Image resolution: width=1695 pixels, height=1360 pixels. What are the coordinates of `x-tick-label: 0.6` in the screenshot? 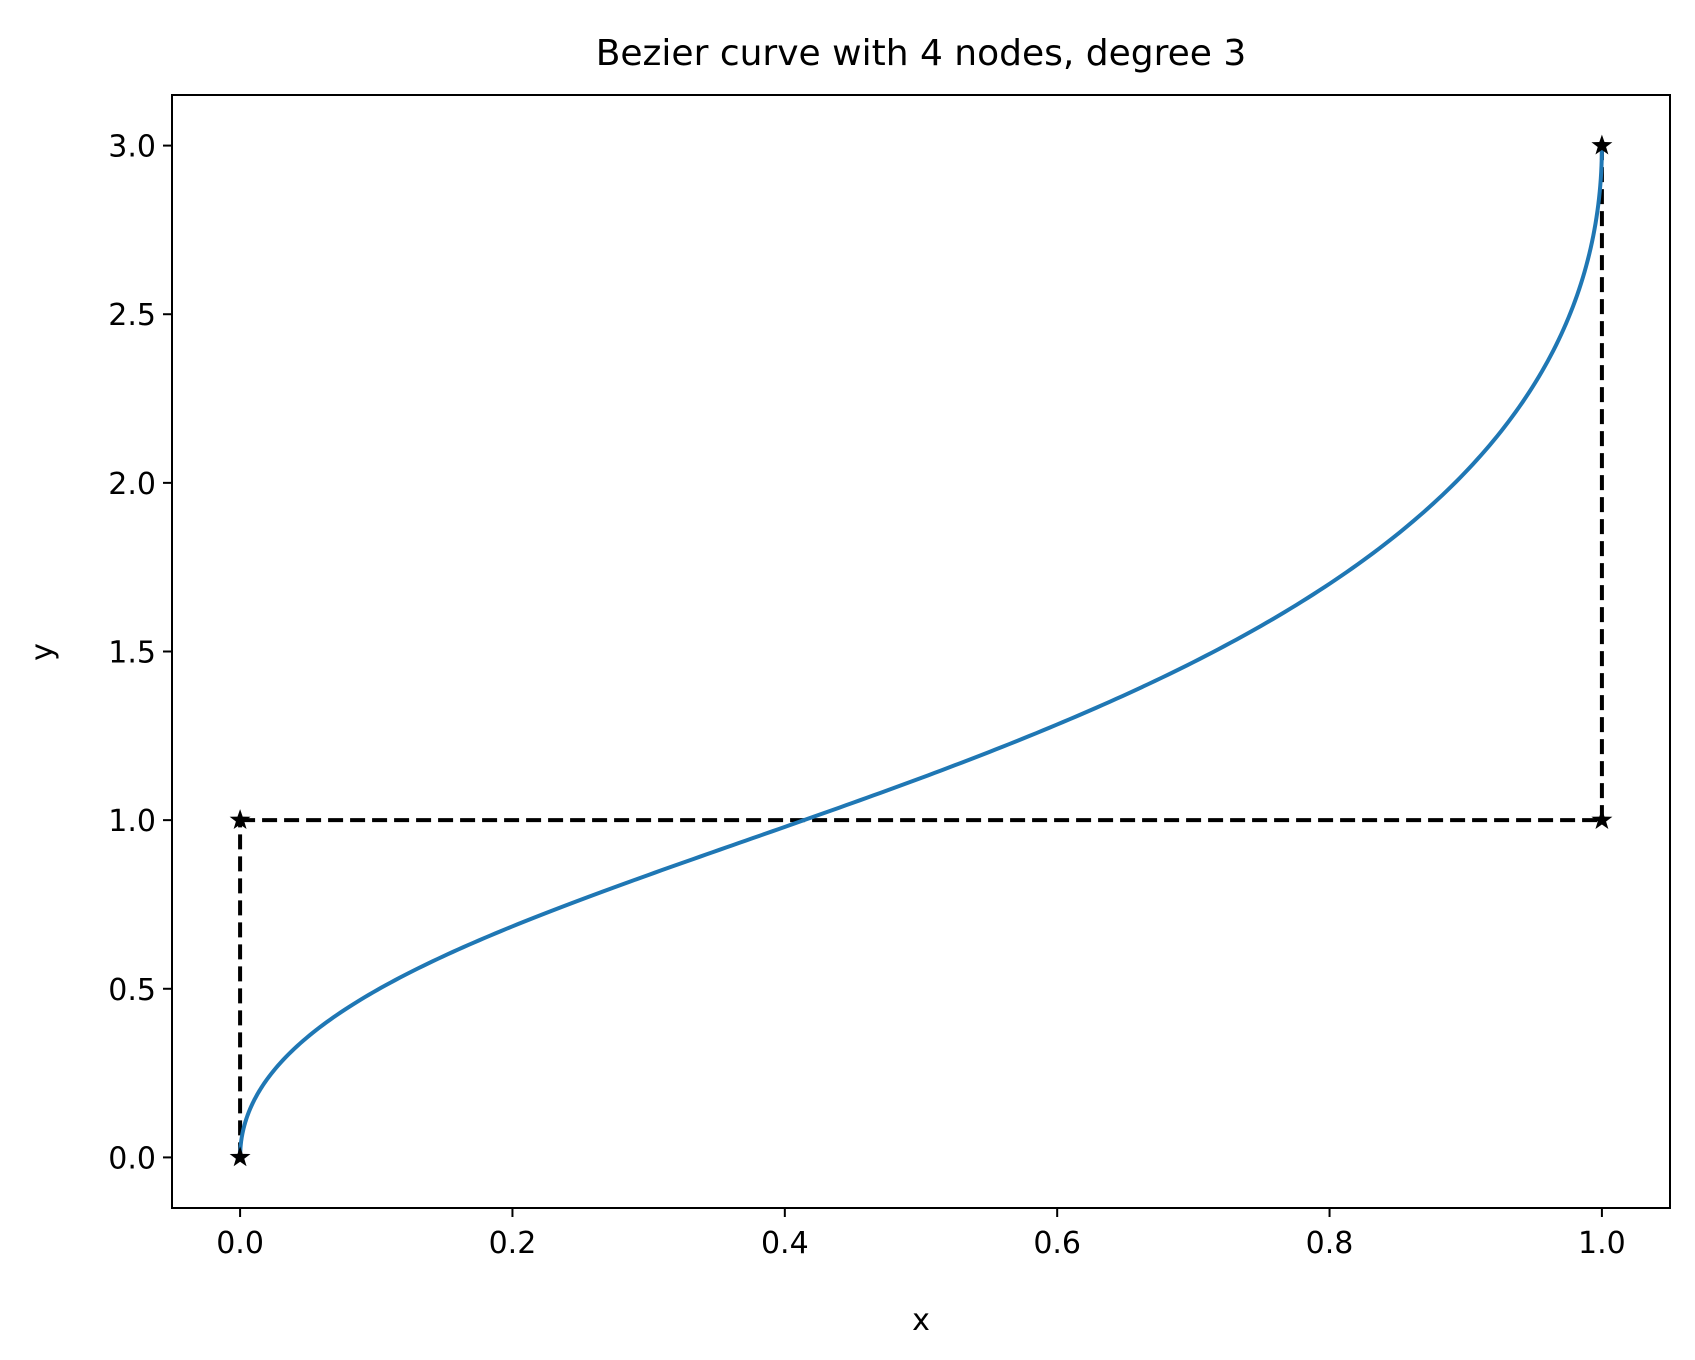 It's located at (1057, 1243).